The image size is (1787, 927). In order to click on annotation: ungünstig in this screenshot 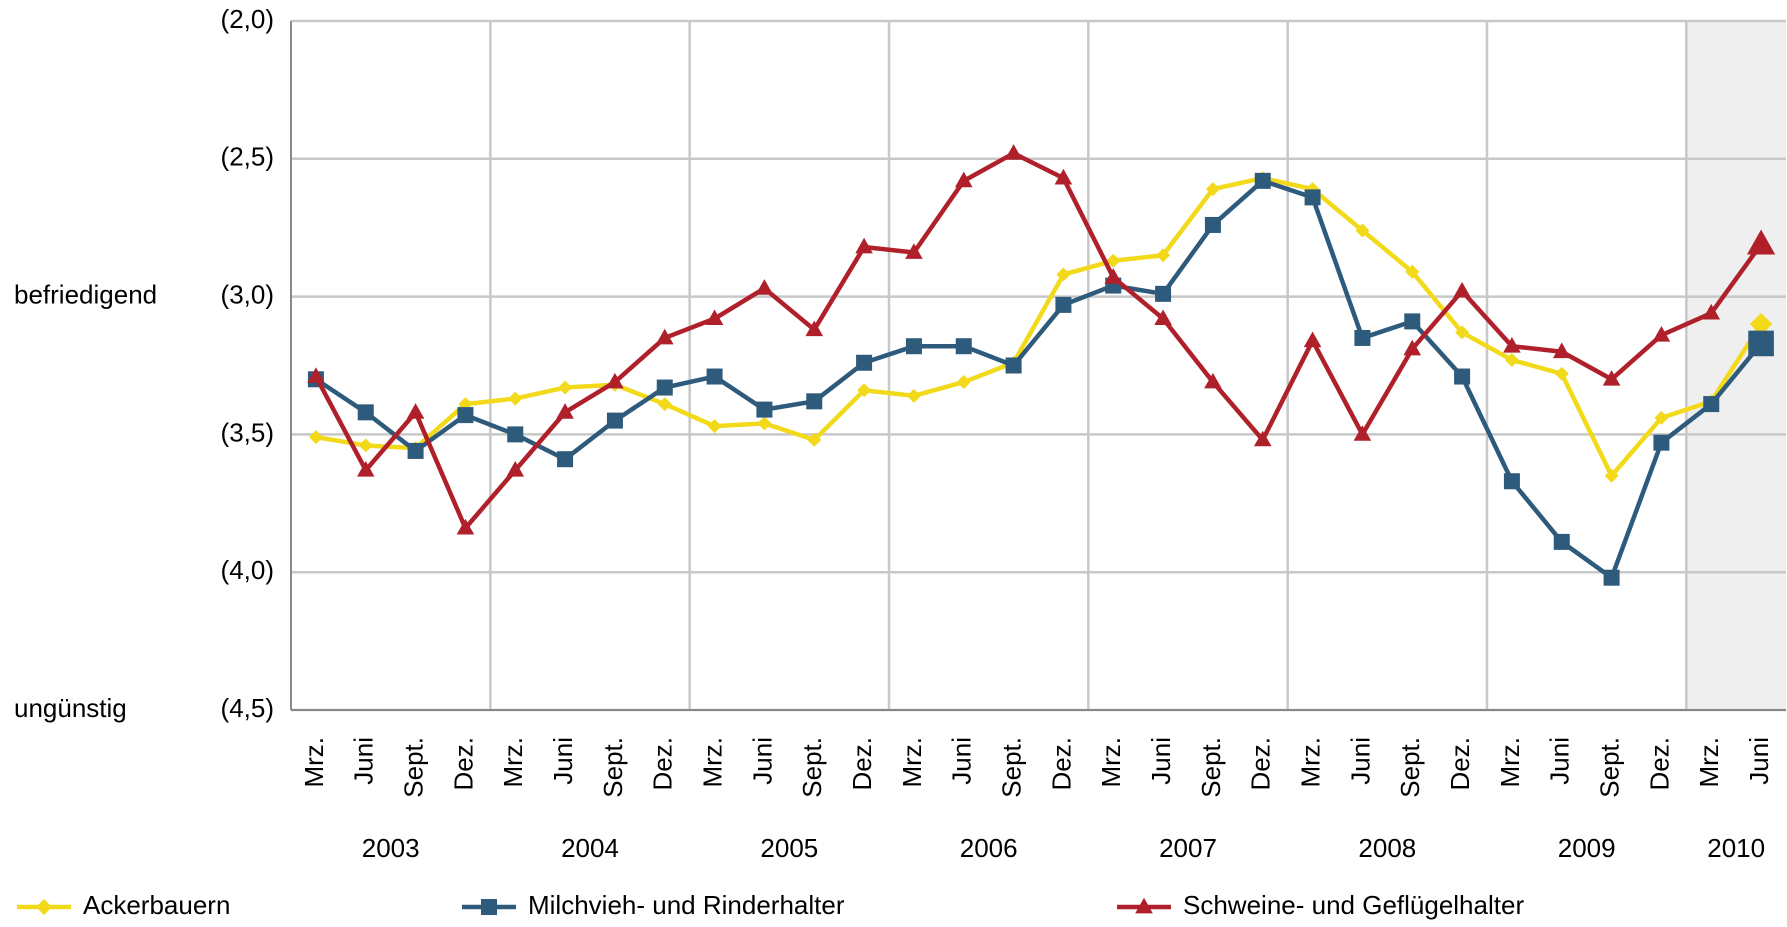, I will do `click(70, 708)`.